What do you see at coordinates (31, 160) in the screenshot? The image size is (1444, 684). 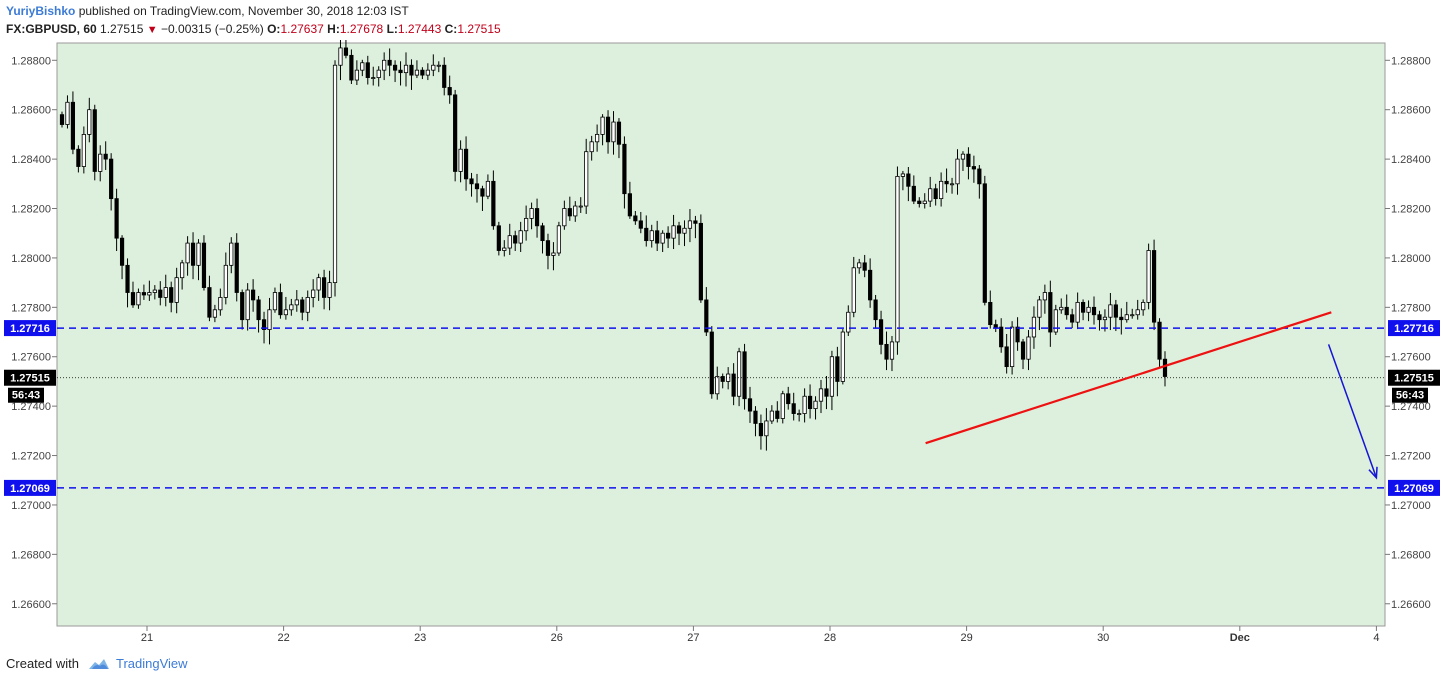 I see `y-tick-label: 1.28400` at bounding box center [31, 160].